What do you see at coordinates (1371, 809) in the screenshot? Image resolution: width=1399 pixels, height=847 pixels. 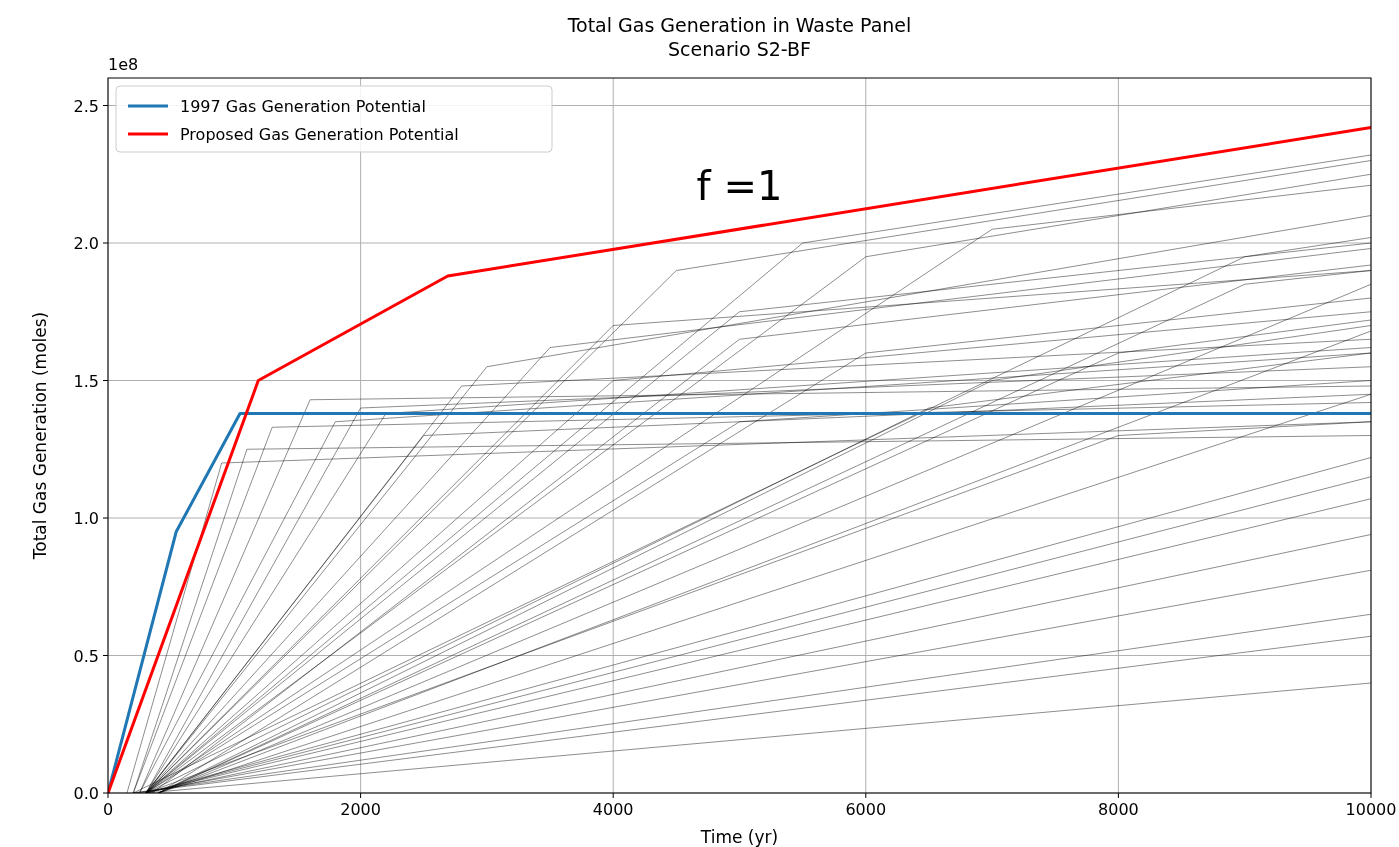 I see `x-tick-label: 10000` at bounding box center [1371, 809].